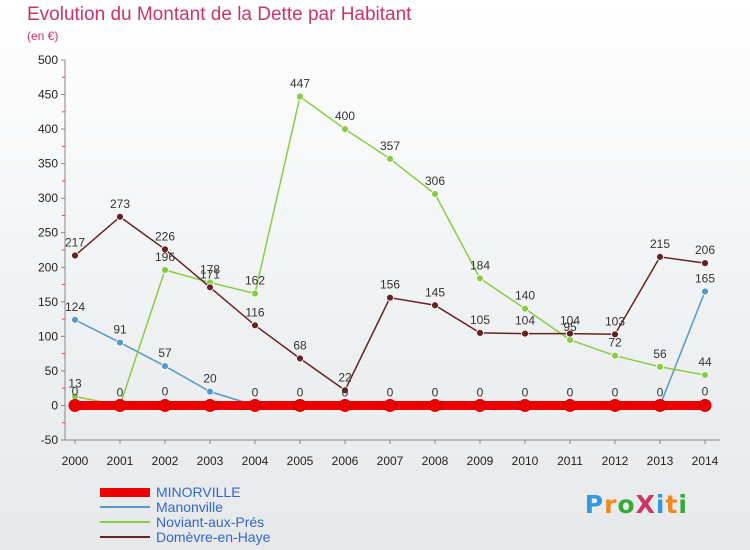  What do you see at coordinates (345, 461) in the screenshot?
I see `x-tick-label: 2006` at bounding box center [345, 461].